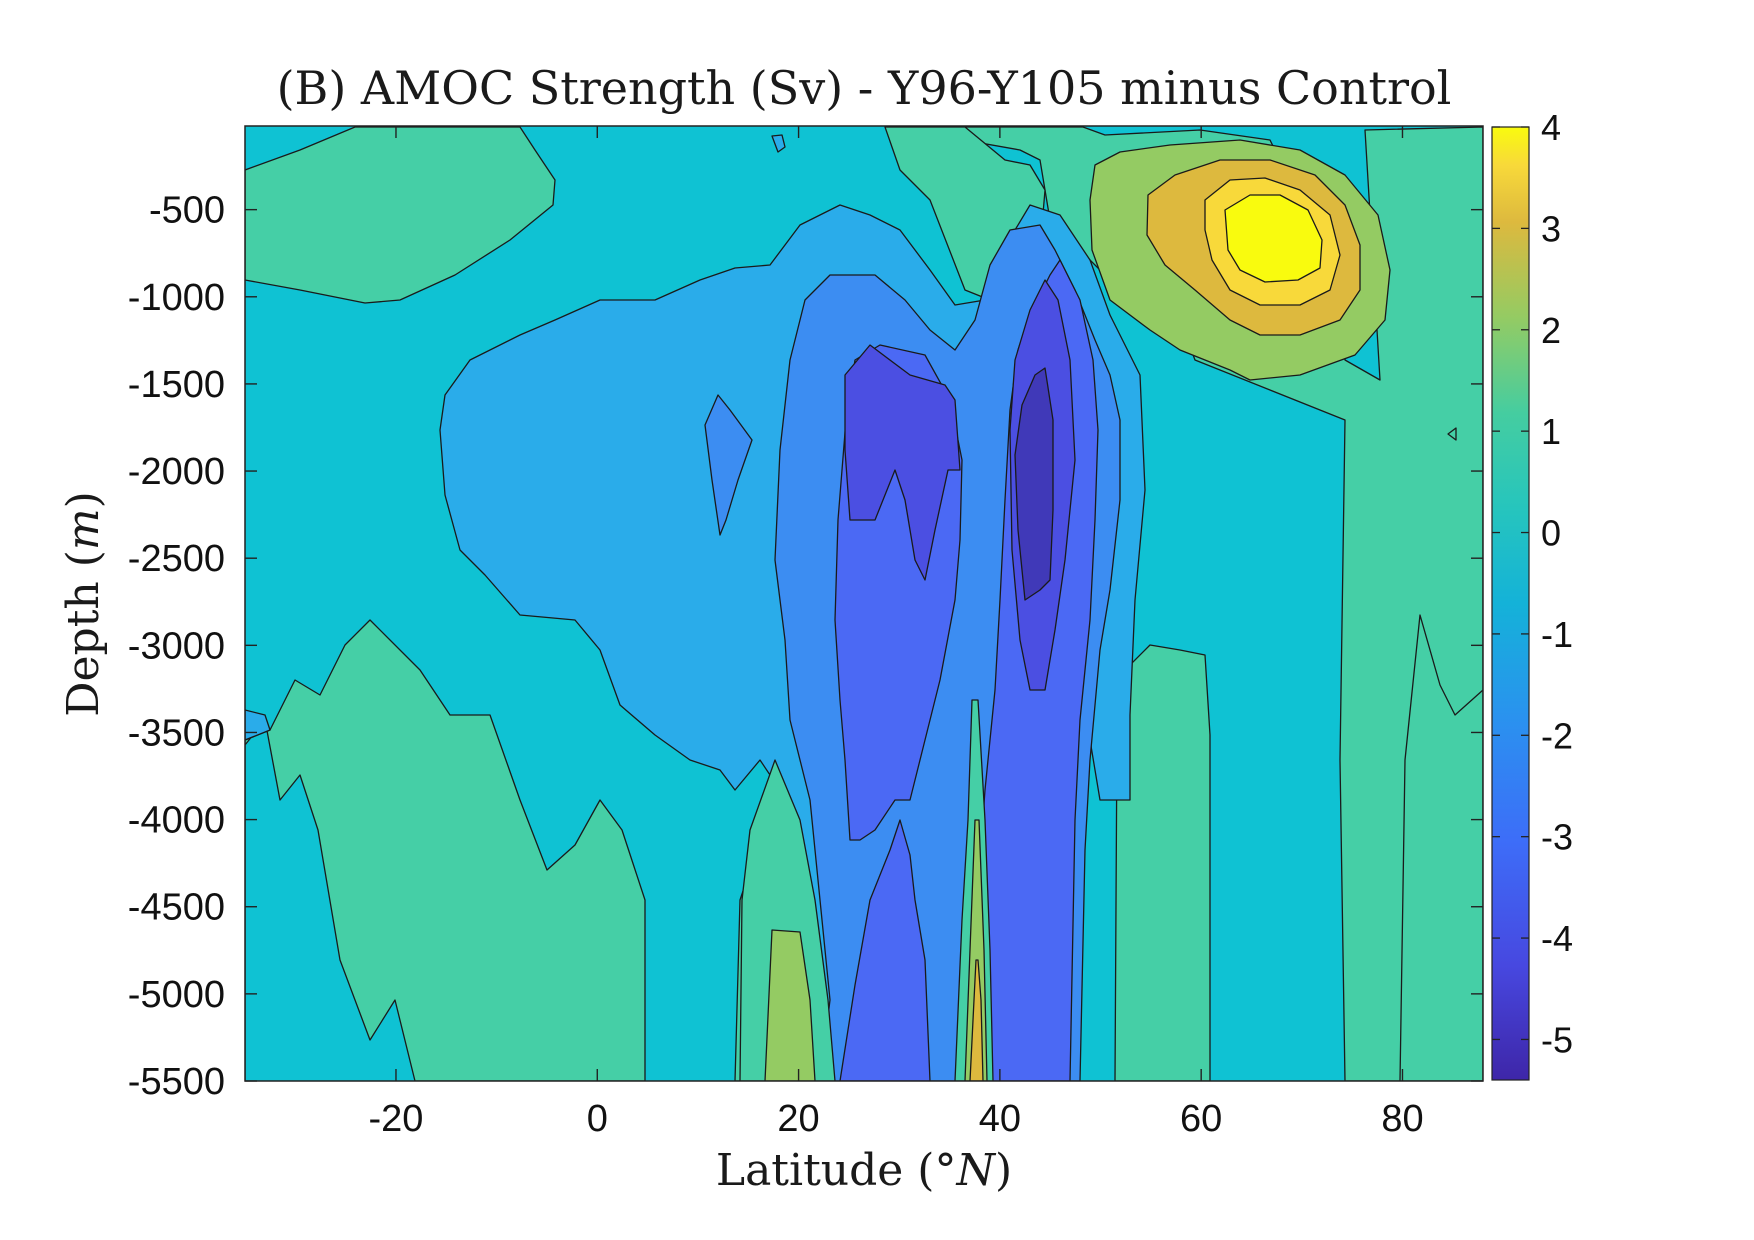 The image size is (1754, 1240). What do you see at coordinates (176, 908) in the screenshot?
I see `y-tick-label: -4500` at bounding box center [176, 908].